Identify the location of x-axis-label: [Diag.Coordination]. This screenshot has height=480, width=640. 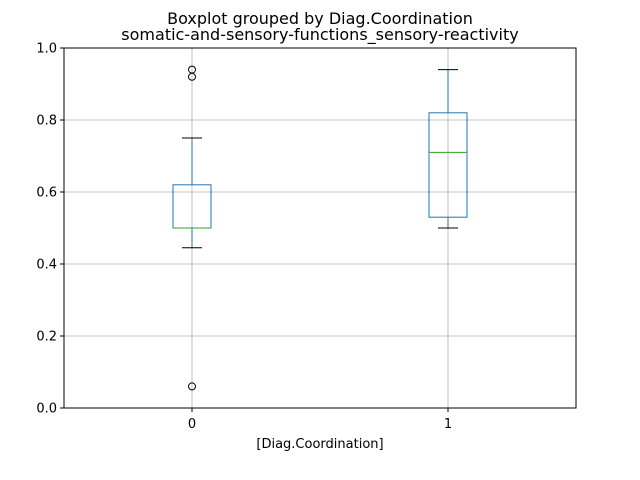
(319, 444).